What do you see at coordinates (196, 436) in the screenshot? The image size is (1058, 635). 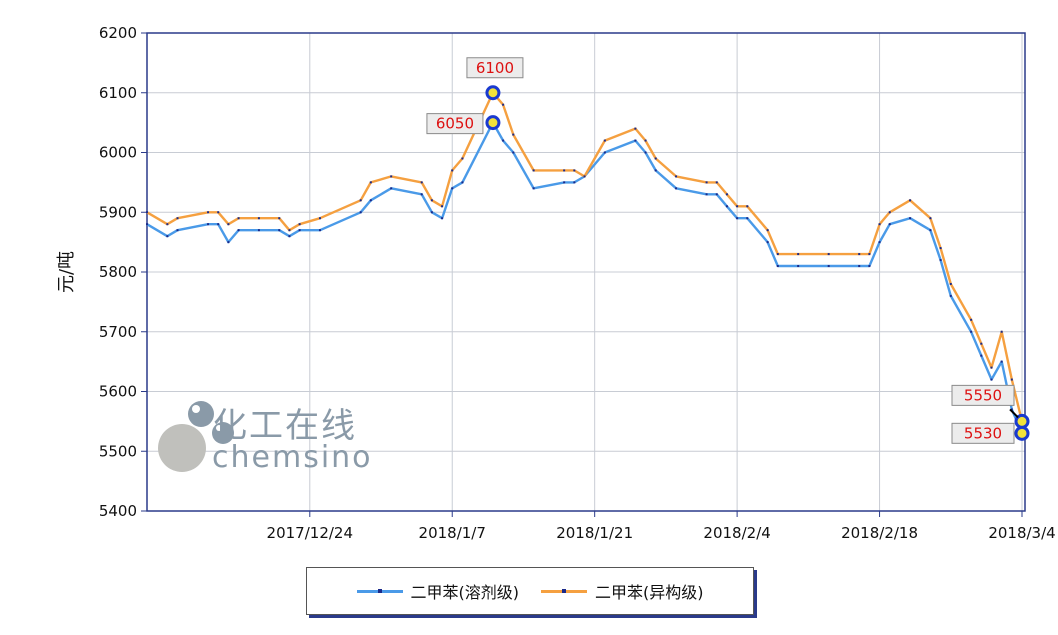 I see `chemsino-logo-icon` at bounding box center [196, 436].